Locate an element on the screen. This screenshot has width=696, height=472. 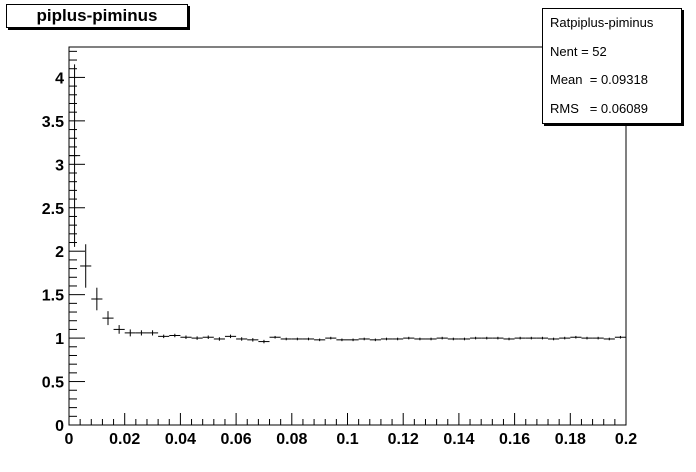
x-tick-label: 0.02 is located at coordinates (124, 439).